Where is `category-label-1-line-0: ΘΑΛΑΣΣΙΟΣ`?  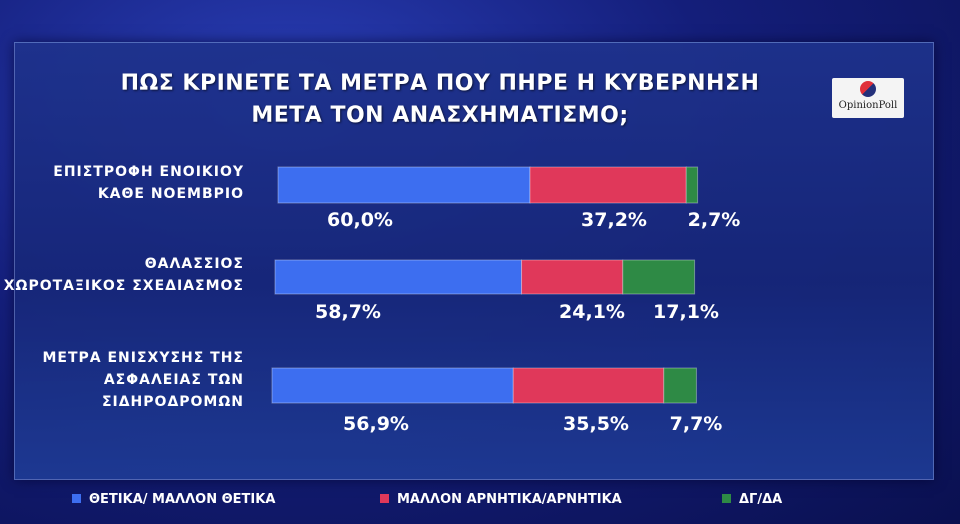 category-label-1-line-0: ΘΑΛΑΣΣΙΟΣ is located at coordinates (194, 264).